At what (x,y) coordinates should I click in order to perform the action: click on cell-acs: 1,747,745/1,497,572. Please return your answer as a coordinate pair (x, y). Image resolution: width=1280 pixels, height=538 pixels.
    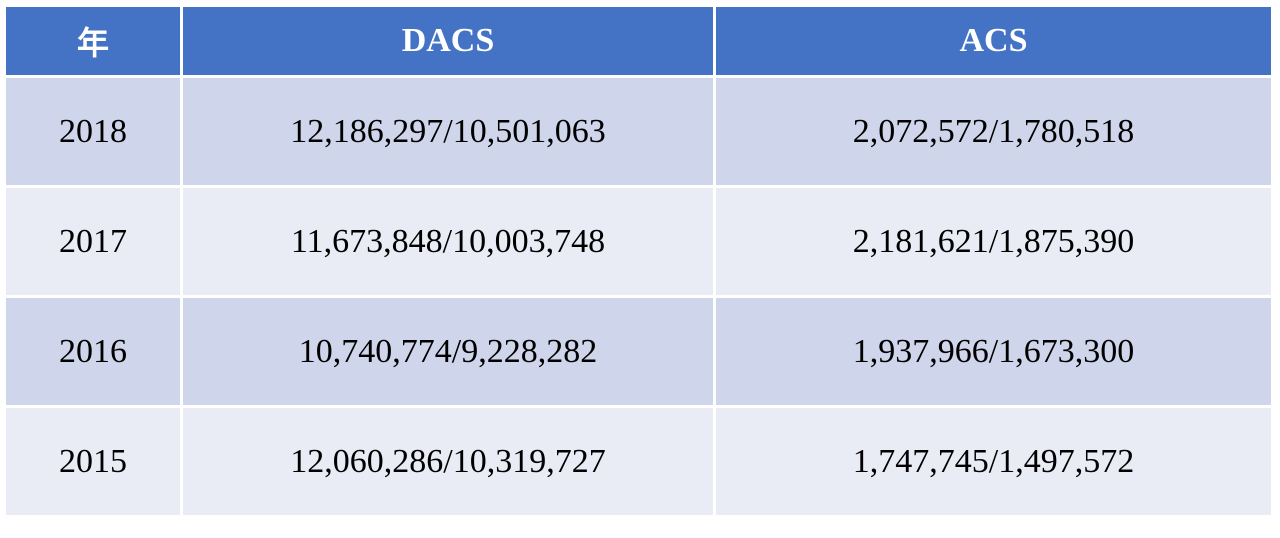
    Looking at the image, I should click on (993, 461).